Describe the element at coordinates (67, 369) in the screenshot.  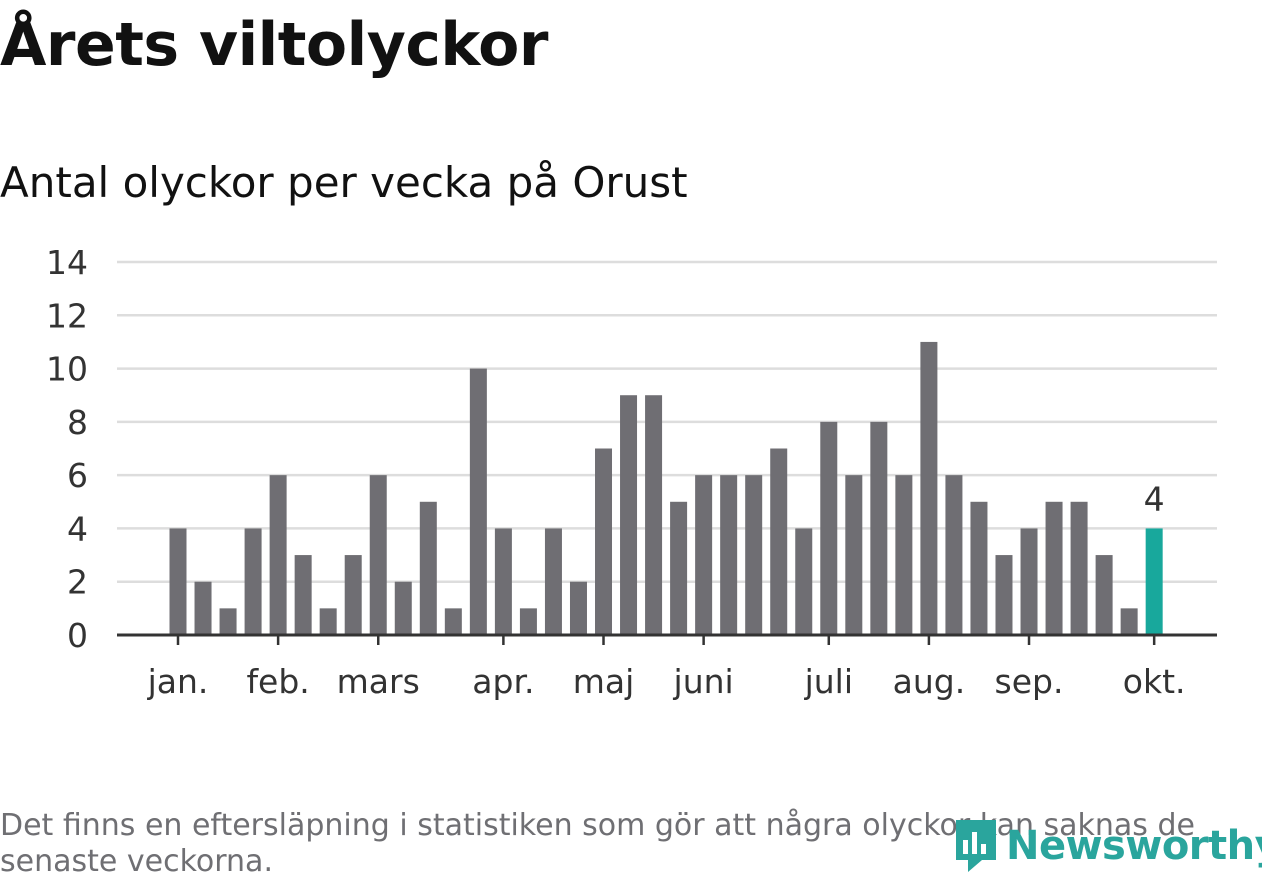
I see `y-tick-label: 10` at that location.